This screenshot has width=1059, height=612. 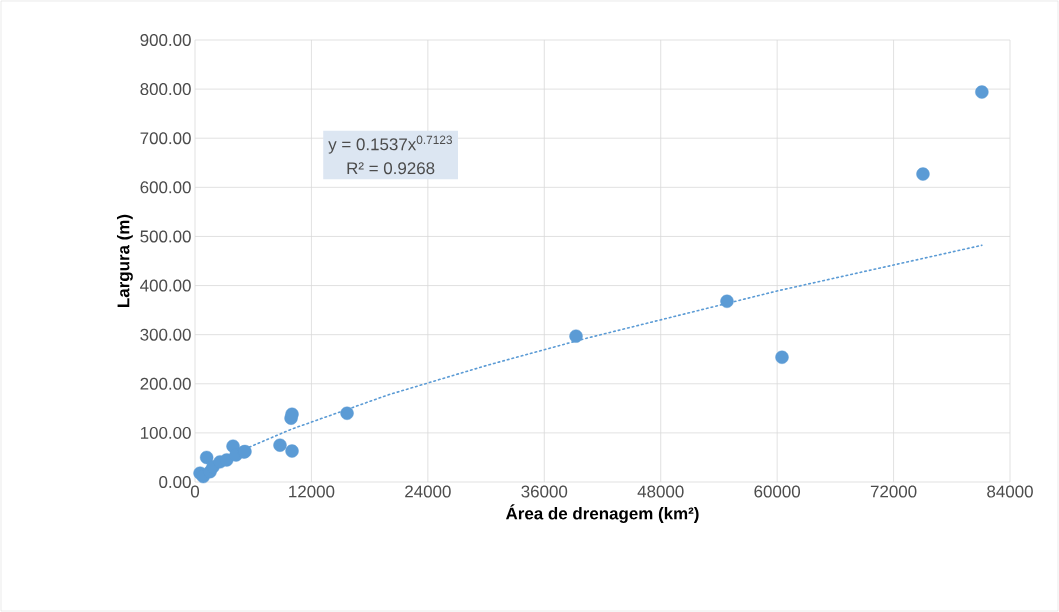 What do you see at coordinates (165, 432) in the screenshot?
I see `y-tick-label: 100.00` at bounding box center [165, 432].